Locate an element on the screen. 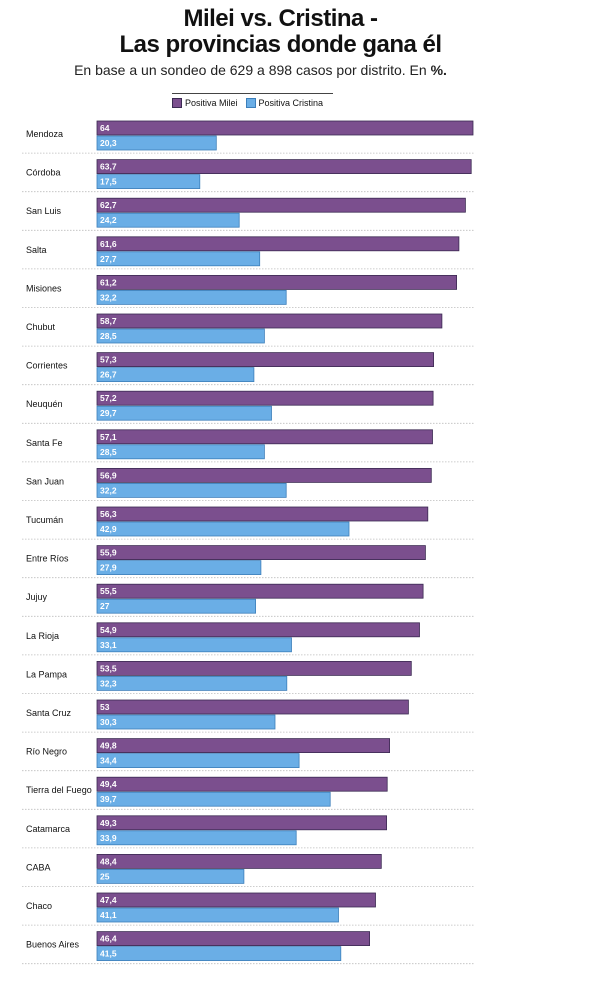  value-label-cristina-rio-negro: 34,4 is located at coordinates (108, 761).